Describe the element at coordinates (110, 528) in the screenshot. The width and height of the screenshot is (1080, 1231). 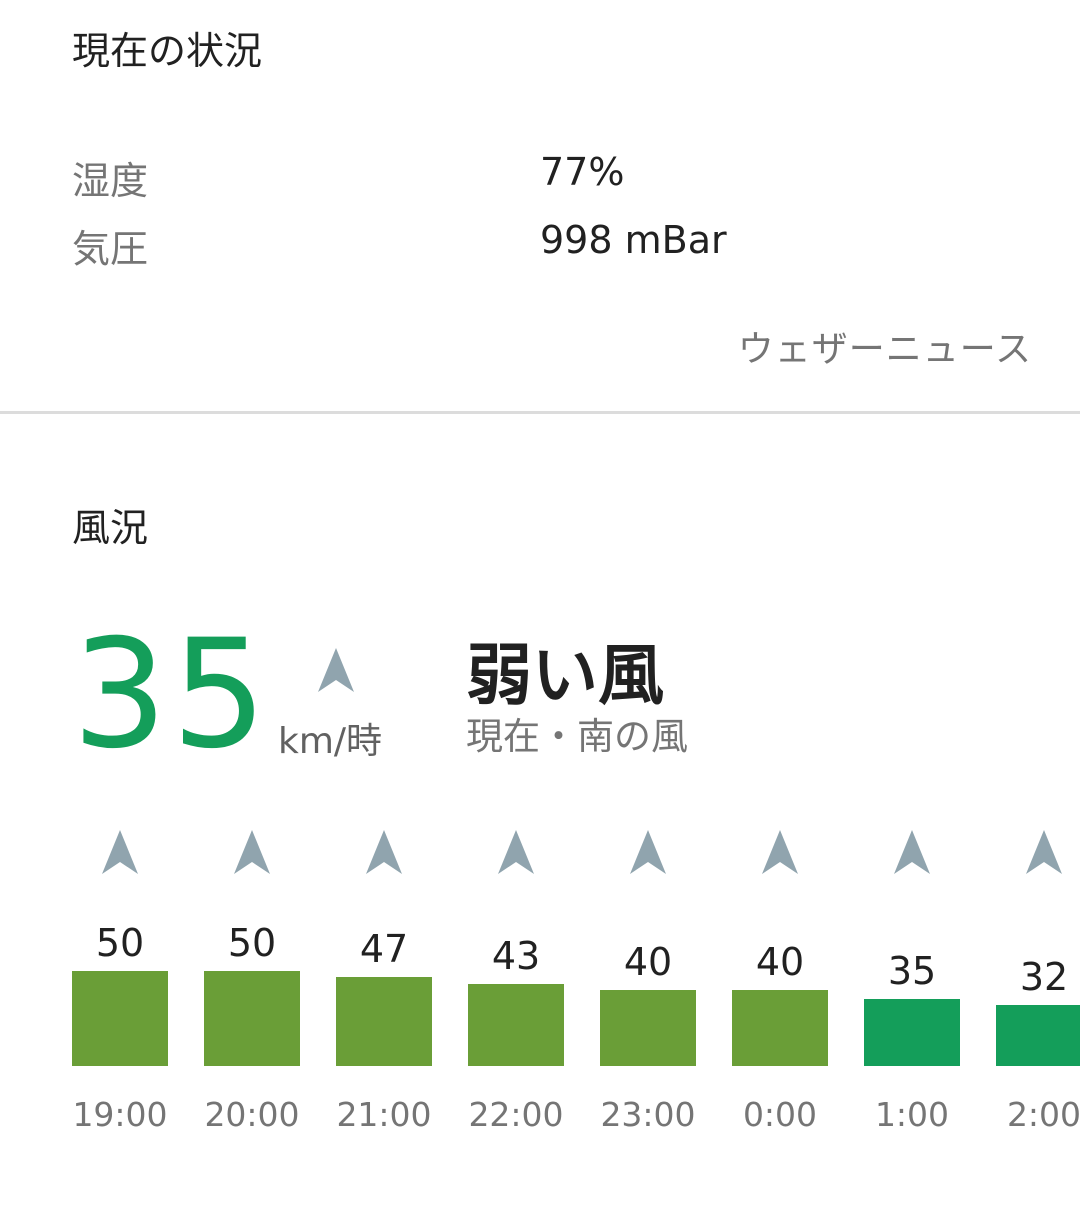
I see `wind-section-title: 風況` at that location.